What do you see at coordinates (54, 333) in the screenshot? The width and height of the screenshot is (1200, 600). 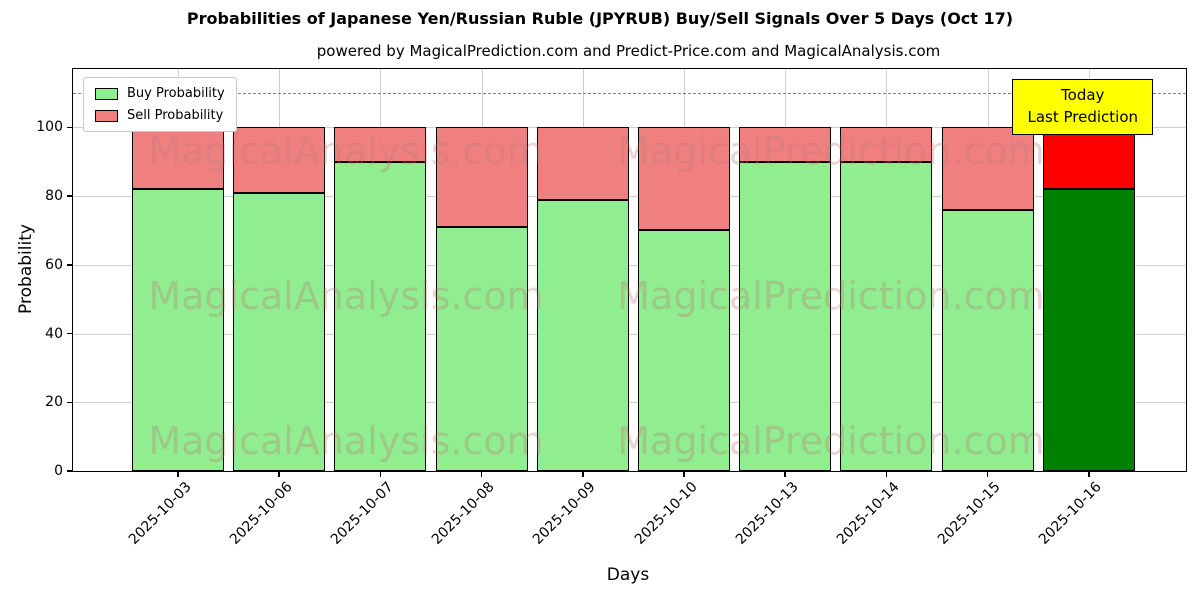 I see `y-tick-label: 40` at bounding box center [54, 333].